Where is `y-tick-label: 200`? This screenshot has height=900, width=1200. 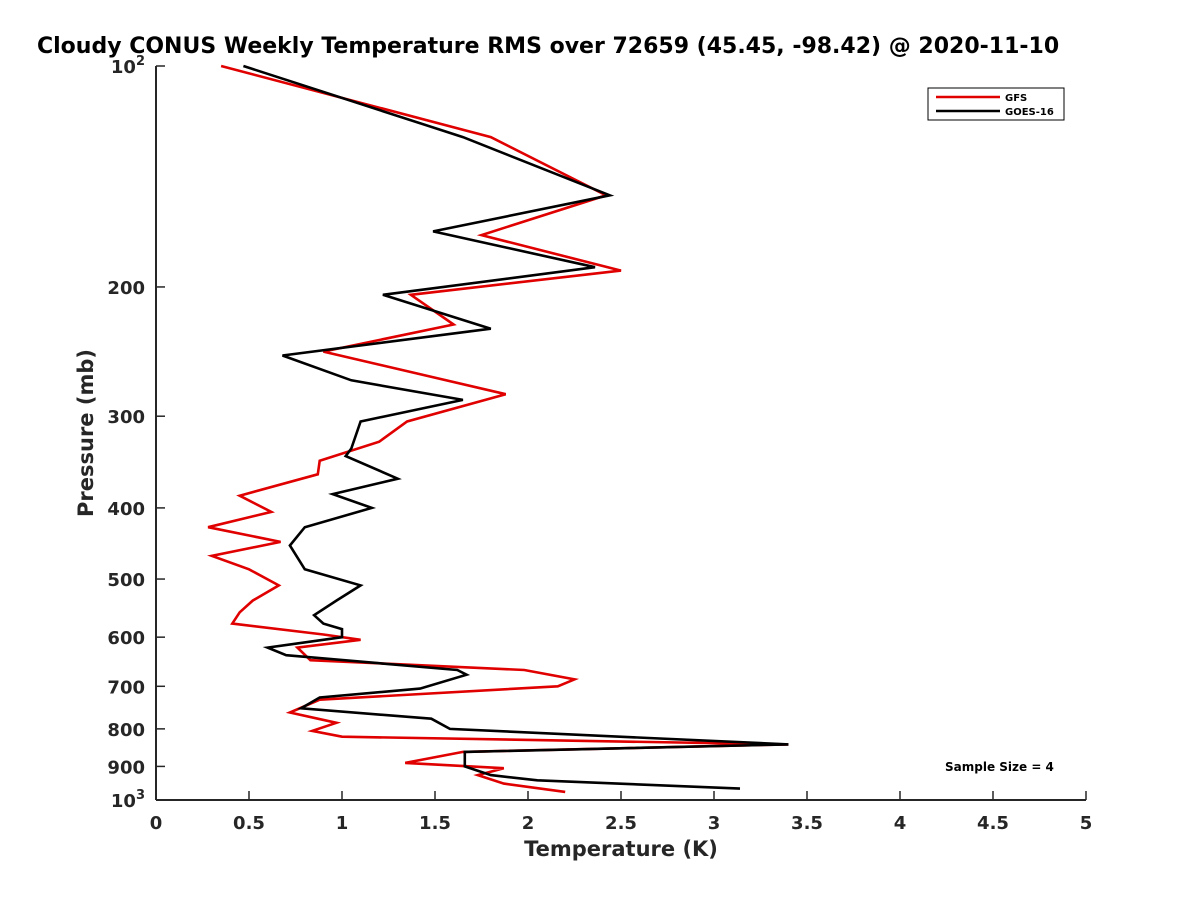 y-tick-label: 200 is located at coordinates (126, 288).